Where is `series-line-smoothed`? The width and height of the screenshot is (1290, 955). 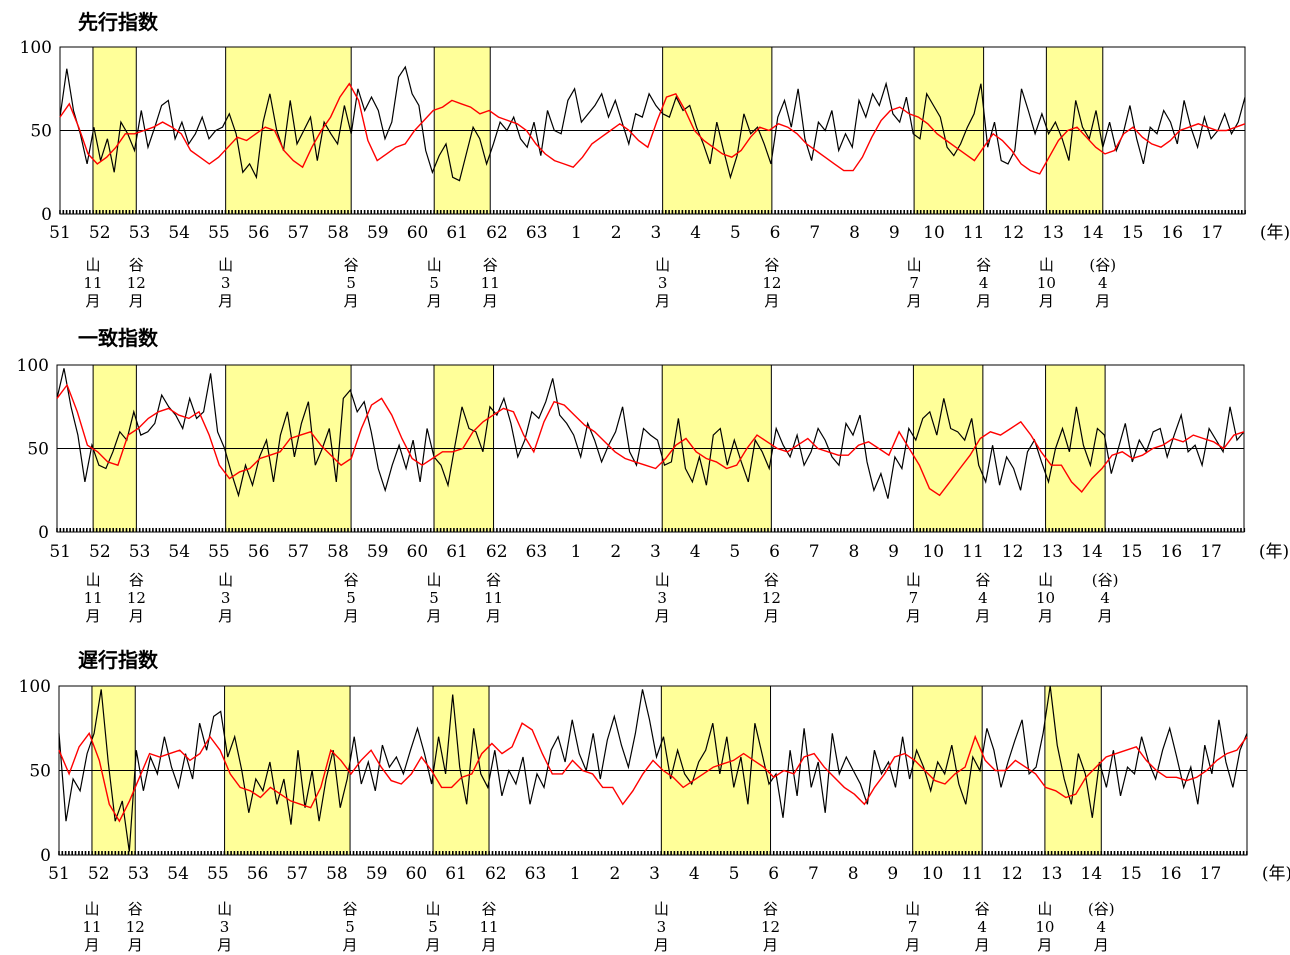 series-line-smoothed is located at coordinates (652, 128).